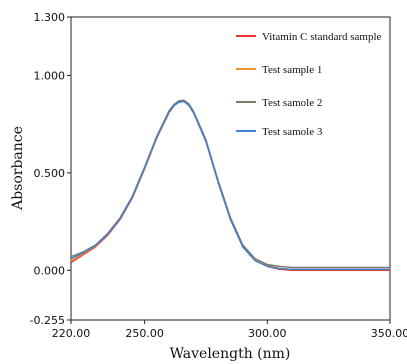 Image resolution: width=407 pixels, height=364 pixels. I want to click on x-tick-label: 300.00, so click(267, 333).